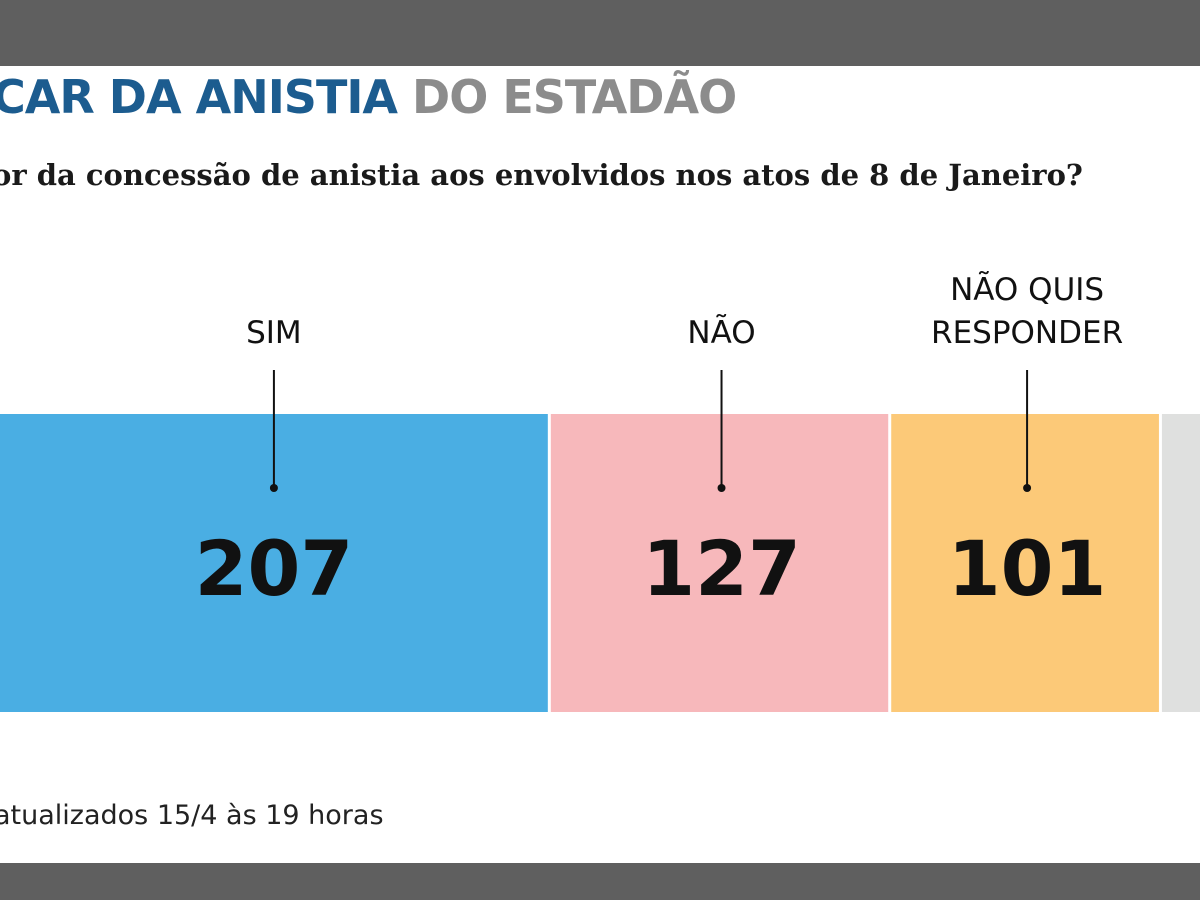 This screenshot has width=1200, height=900. What do you see at coordinates (1027, 333) in the screenshot?
I see `category-label-2-line-1: RESPONDER` at bounding box center [1027, 333].